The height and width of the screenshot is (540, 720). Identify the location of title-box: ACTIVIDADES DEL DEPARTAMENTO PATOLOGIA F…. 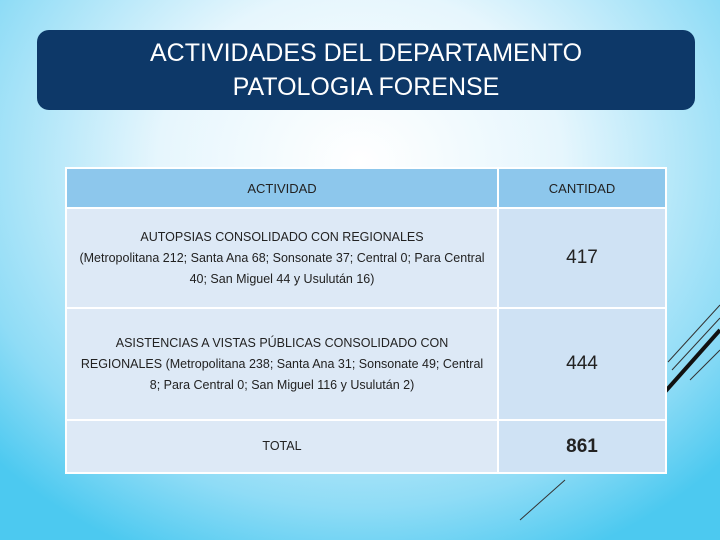
(366, 70).